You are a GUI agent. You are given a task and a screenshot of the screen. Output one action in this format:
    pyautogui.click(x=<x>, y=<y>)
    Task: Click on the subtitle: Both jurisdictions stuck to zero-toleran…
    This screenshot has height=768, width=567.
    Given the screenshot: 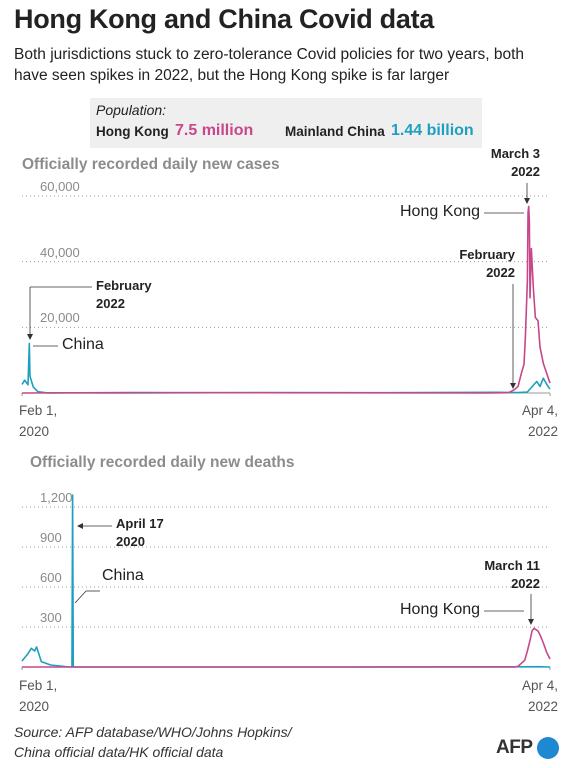 What is the action you would take?
    pyautogui.click(x=269, y=65)
    